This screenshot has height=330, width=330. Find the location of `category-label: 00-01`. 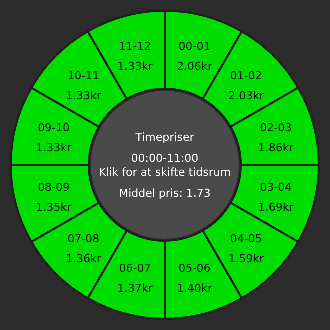

category-label: 00-01 is located at coordinates (194, 46).